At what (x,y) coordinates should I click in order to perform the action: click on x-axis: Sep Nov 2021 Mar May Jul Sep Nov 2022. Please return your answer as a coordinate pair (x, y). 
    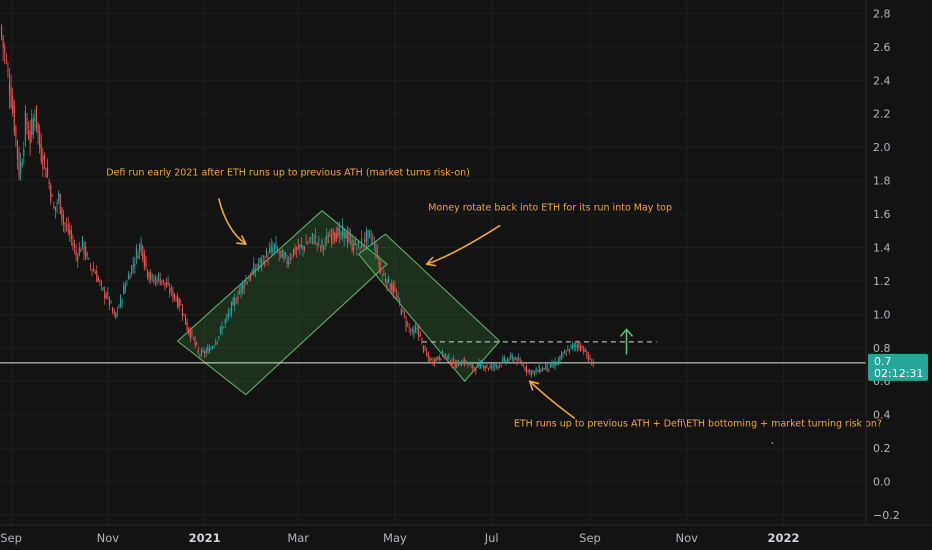
    Looking at the image, I should click on (399, 538).